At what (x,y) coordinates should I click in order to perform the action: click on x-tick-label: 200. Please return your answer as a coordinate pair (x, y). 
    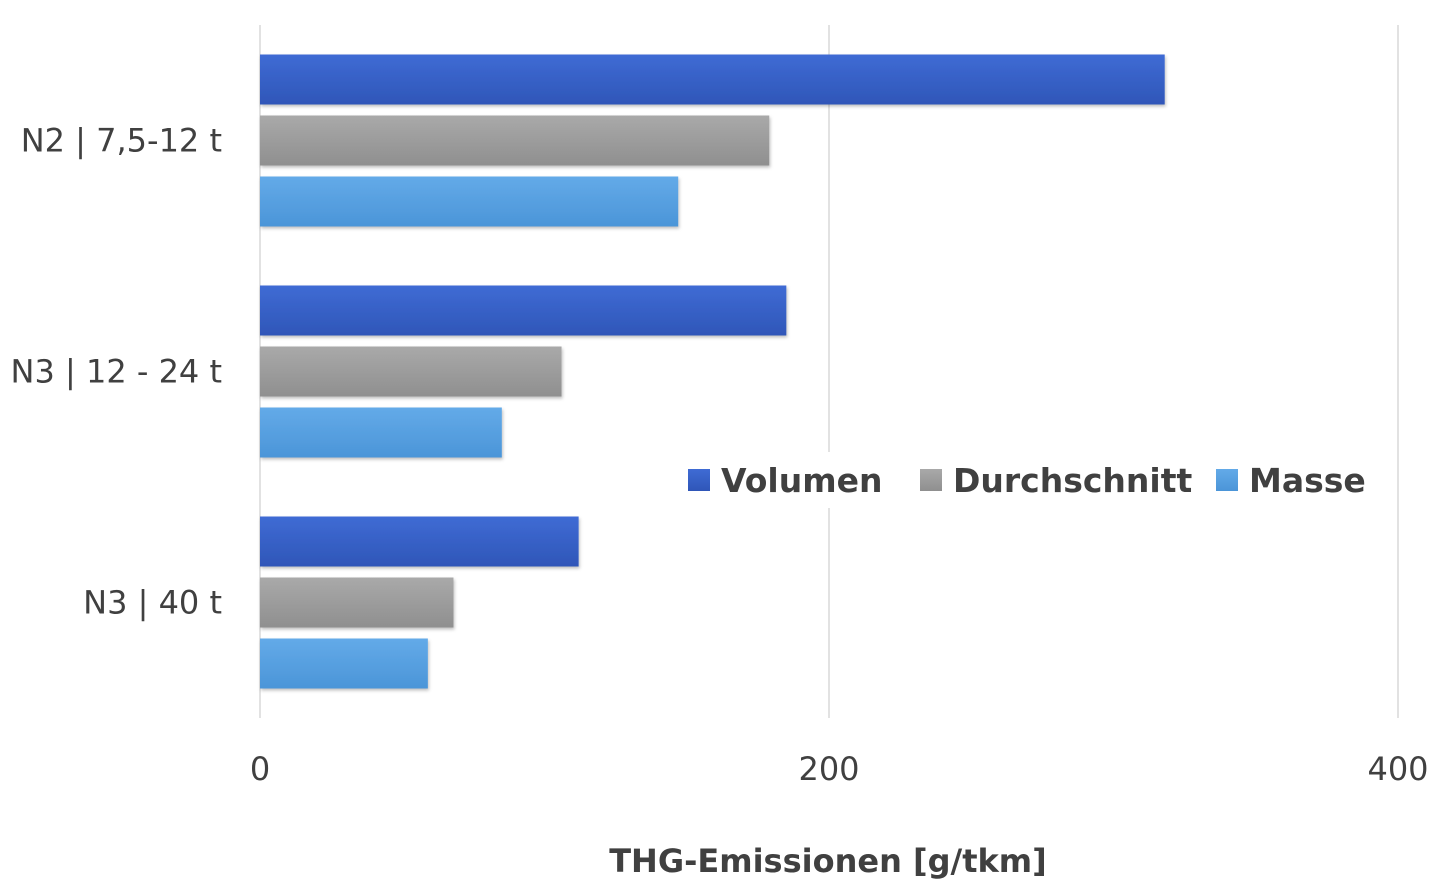
    Looking at the image, I should click on (828, 769).